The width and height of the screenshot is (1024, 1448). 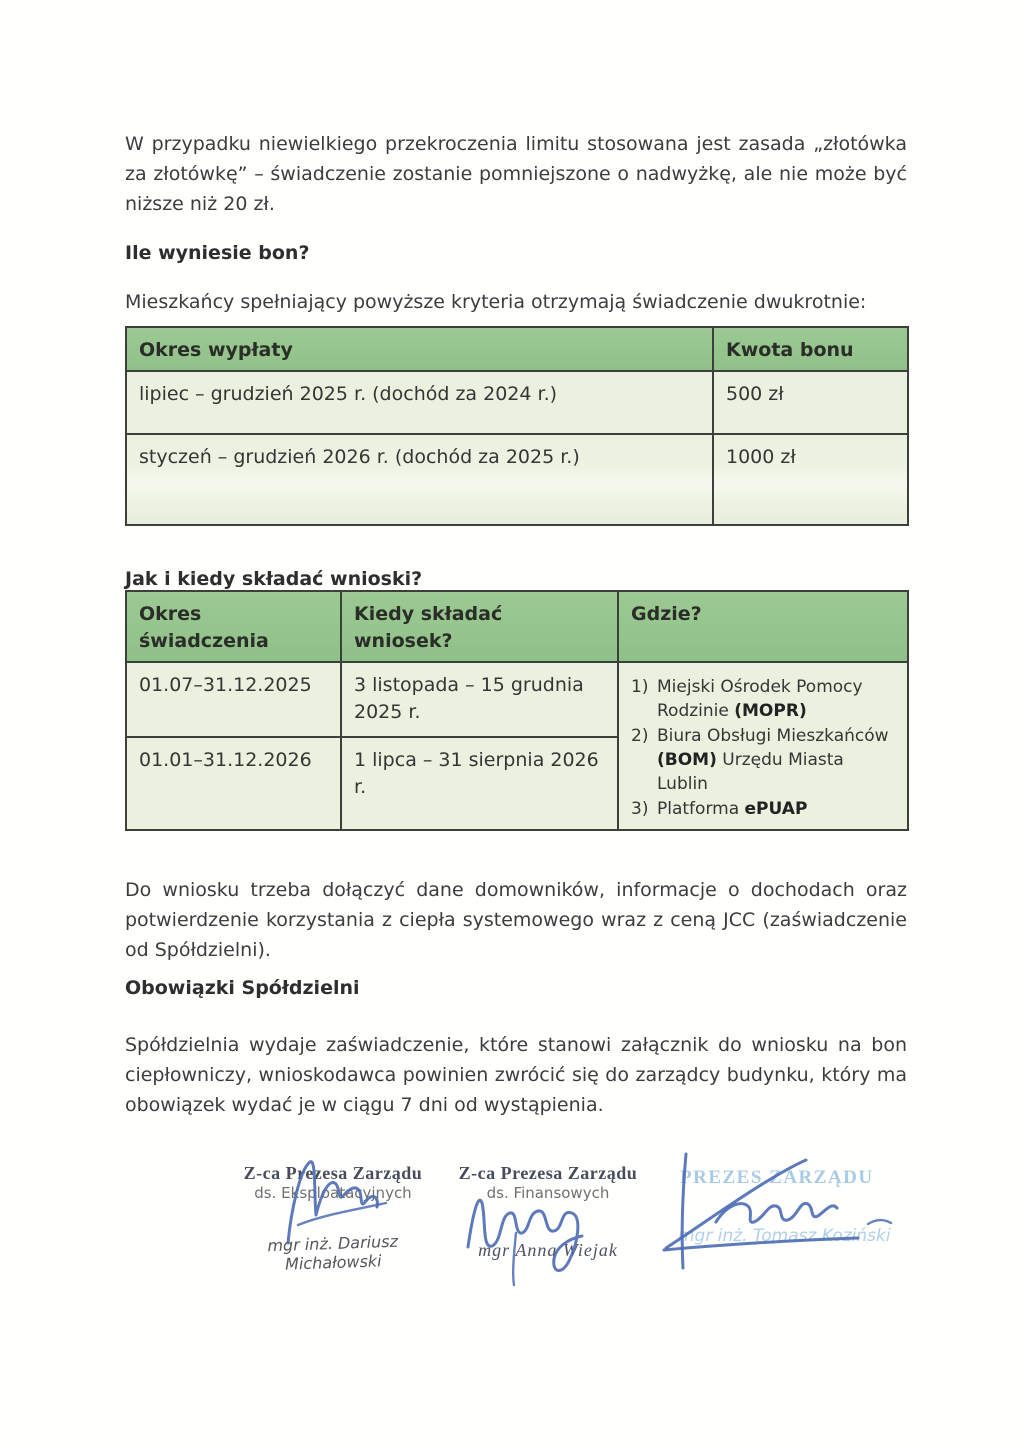 What do you see at coordinates (640, 687) in the screenshot?
I see `list-number: 1)` at bounding box center [640, 687].